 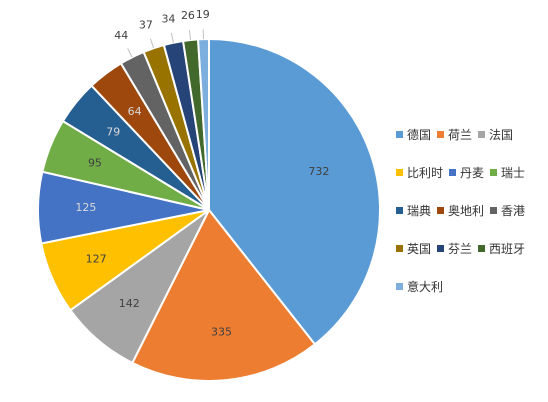 I want to click on slice-label-11: 26, so click(x=188, y=15).